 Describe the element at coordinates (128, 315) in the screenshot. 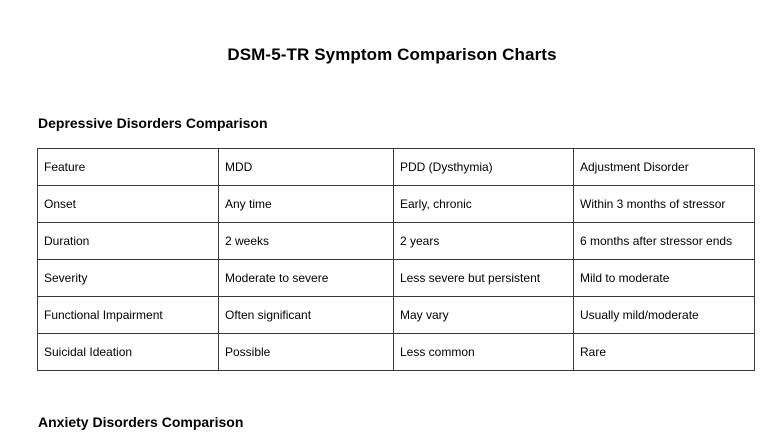

I see `cell-feature: Functional Impairment` at that location.